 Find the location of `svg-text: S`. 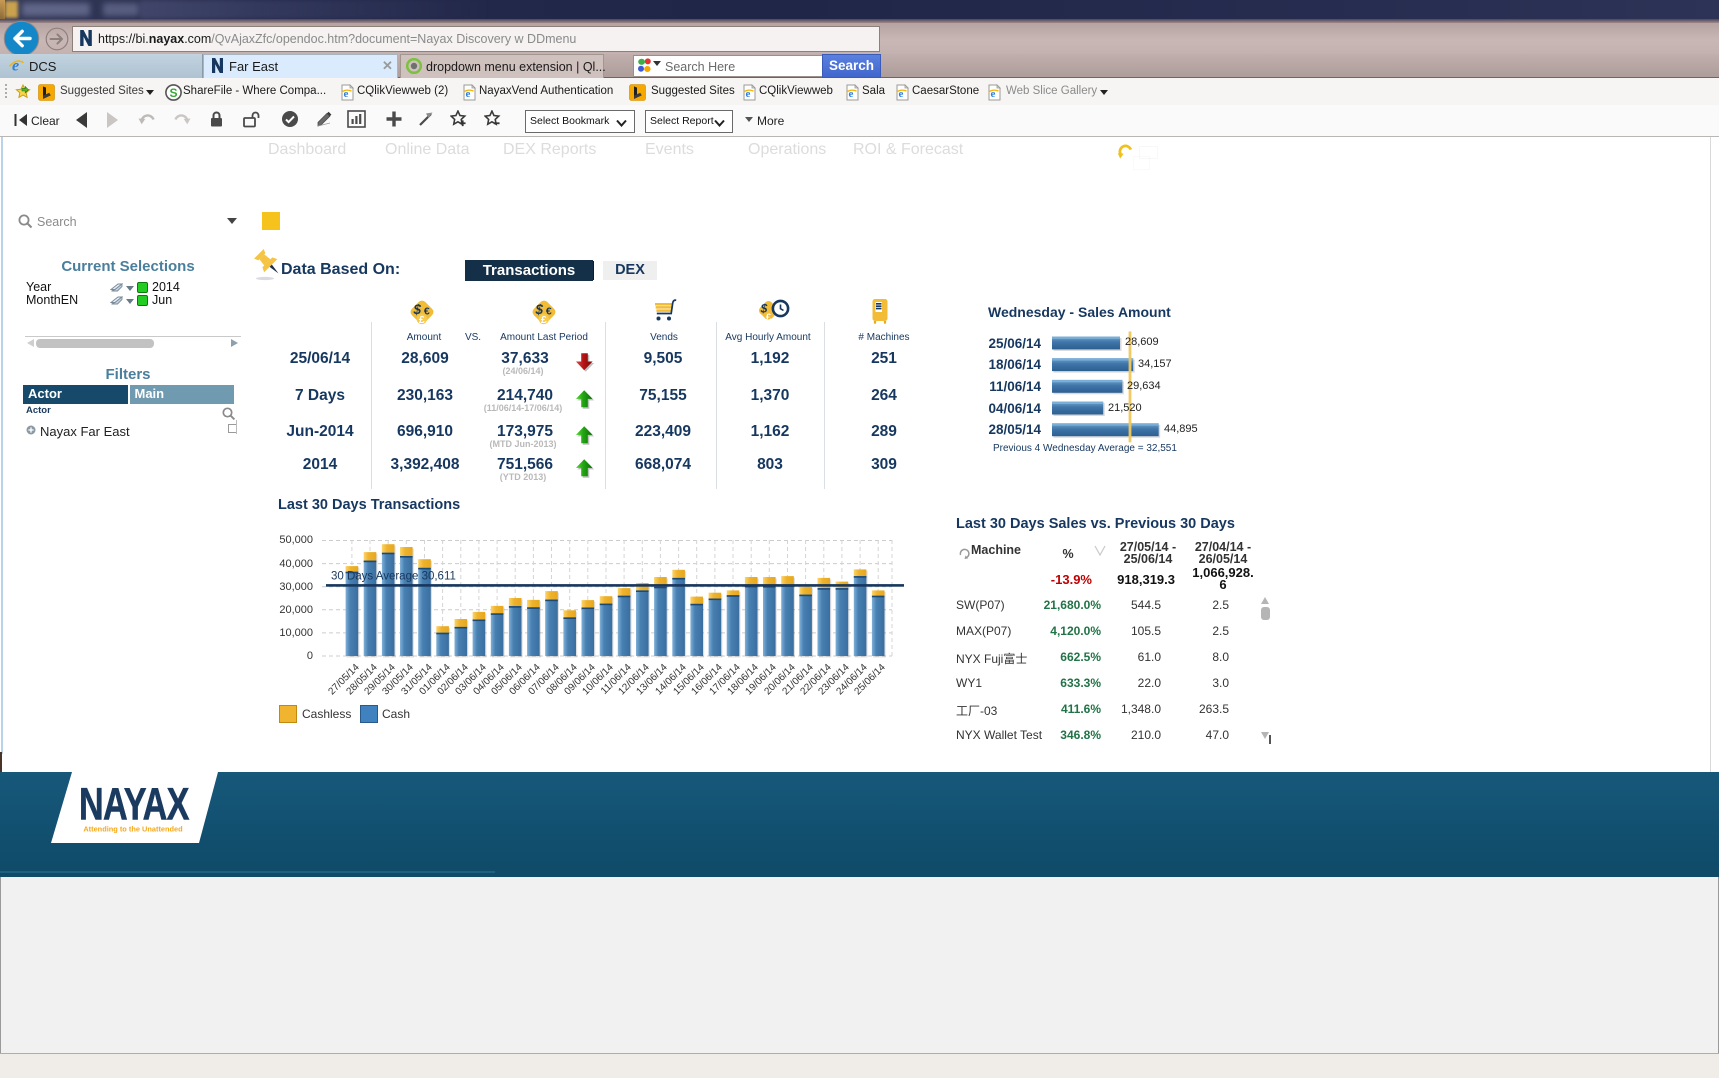

svg-text: S is located at coordinates (173, 93).